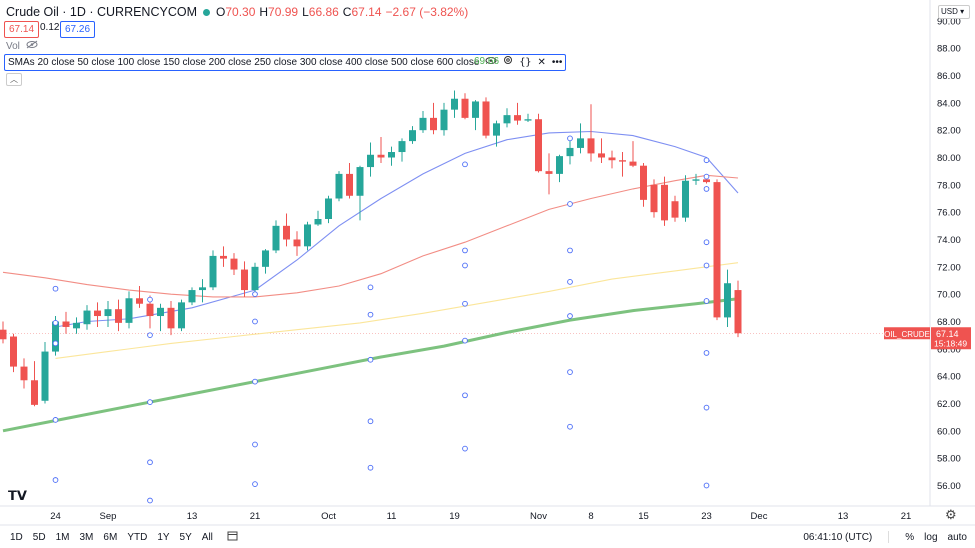  I want to click on sma-line, so click(397, 310).